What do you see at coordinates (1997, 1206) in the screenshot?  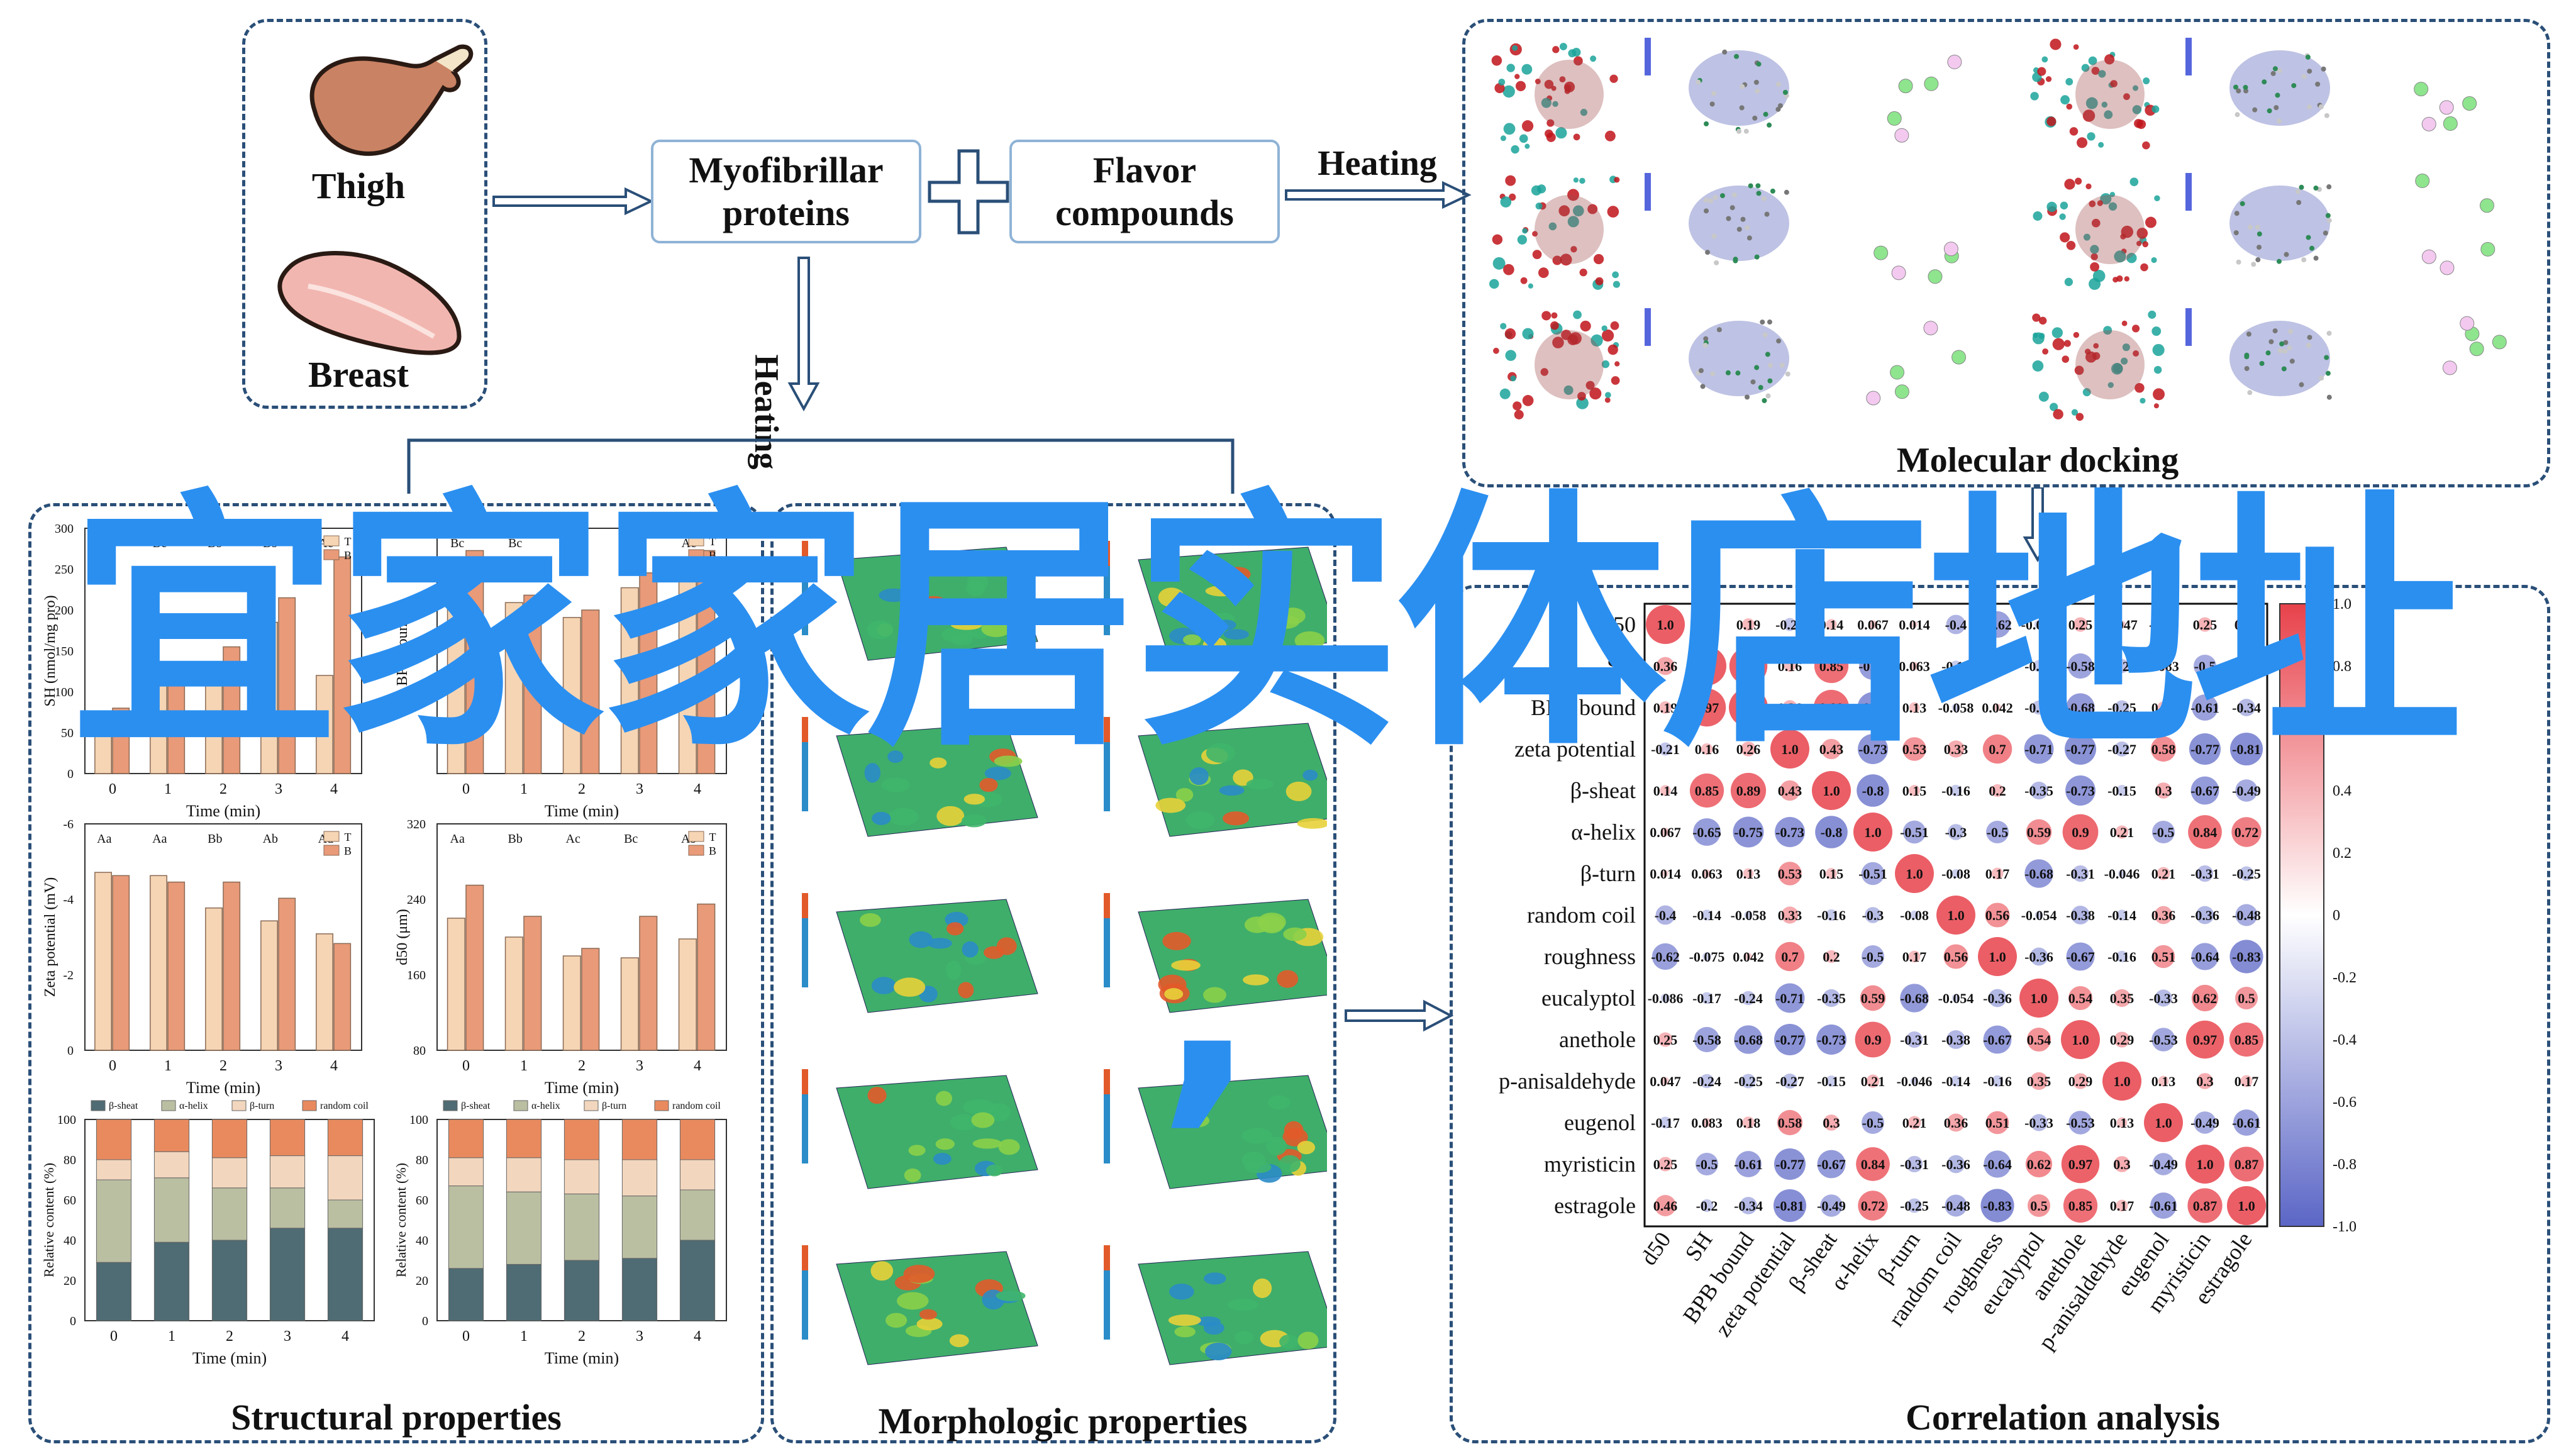 I see `correlation-value: -0.83` at bounding box center [1997, 1206].